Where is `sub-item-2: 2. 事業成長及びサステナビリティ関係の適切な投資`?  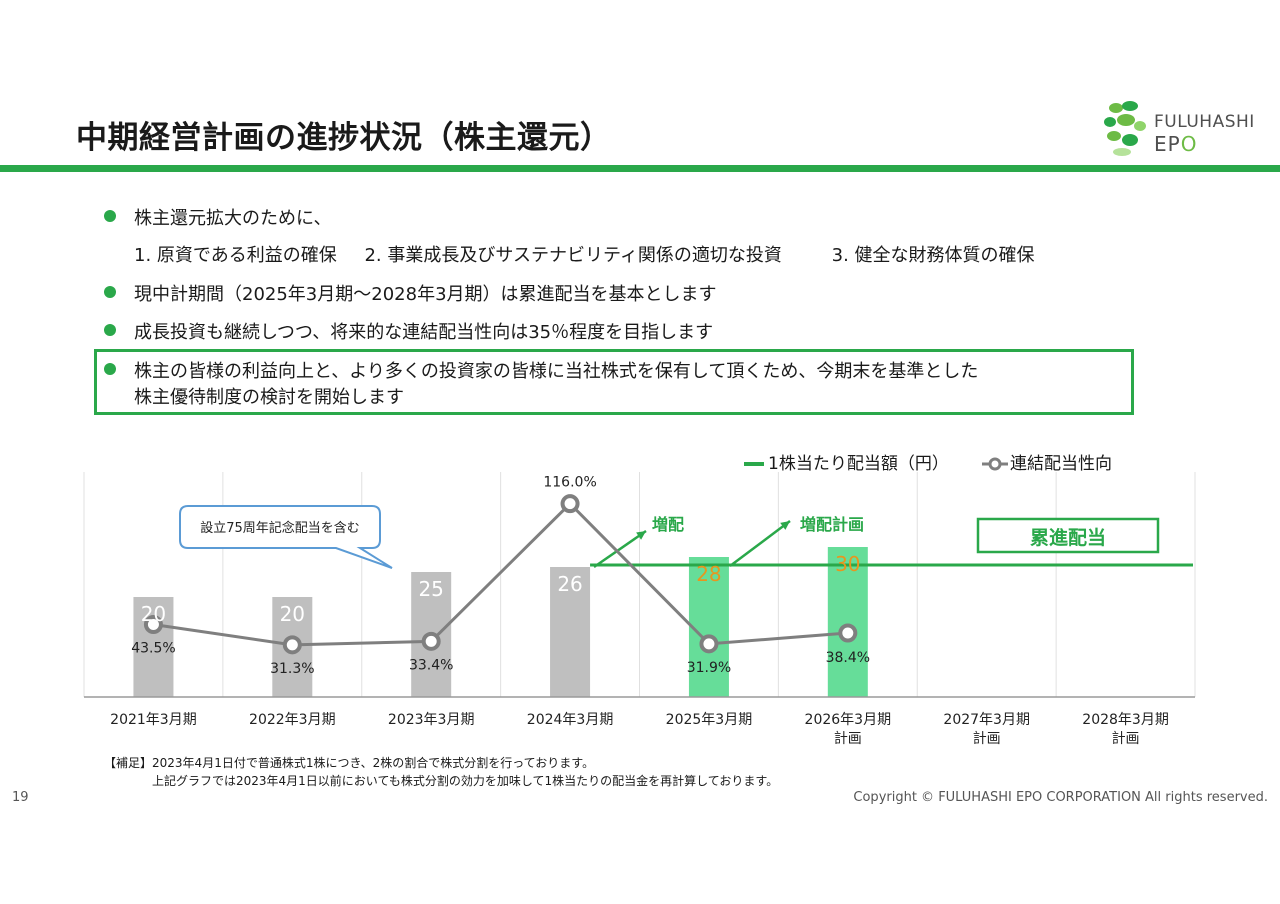
sub-item-2: 2. 事業成長及びサステナビリティ関係の適切な投資 is located at coordinates (573, 255).